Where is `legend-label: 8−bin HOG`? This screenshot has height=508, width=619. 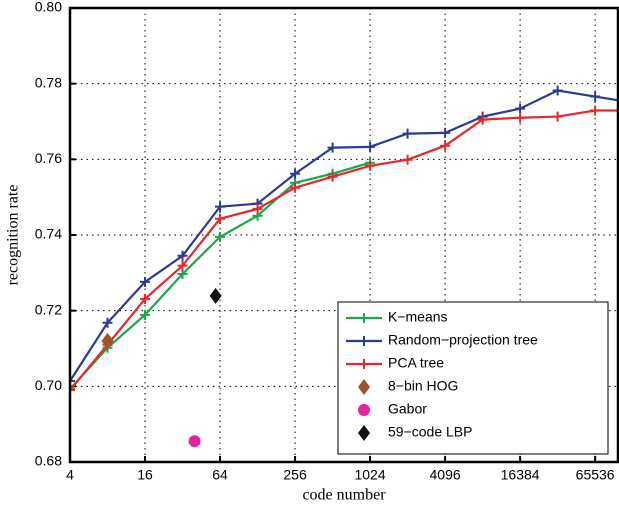
legend-label: 8−bin HOG is located at coordinates (423, 386).